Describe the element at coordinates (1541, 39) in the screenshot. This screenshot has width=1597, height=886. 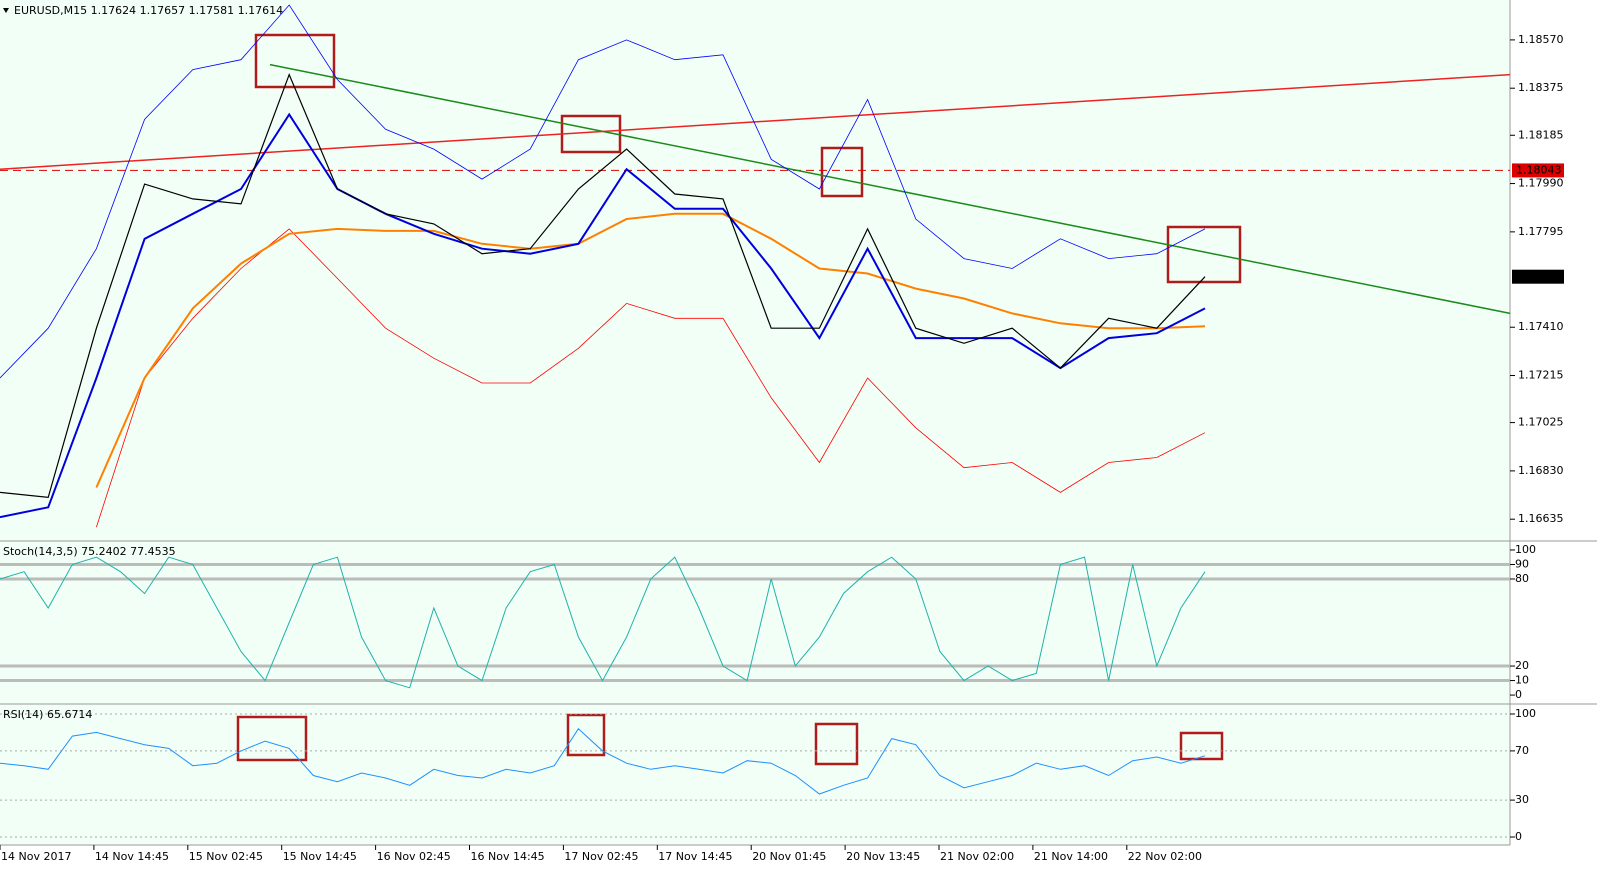
I see `y-tick-label: 1.18570` at that location.